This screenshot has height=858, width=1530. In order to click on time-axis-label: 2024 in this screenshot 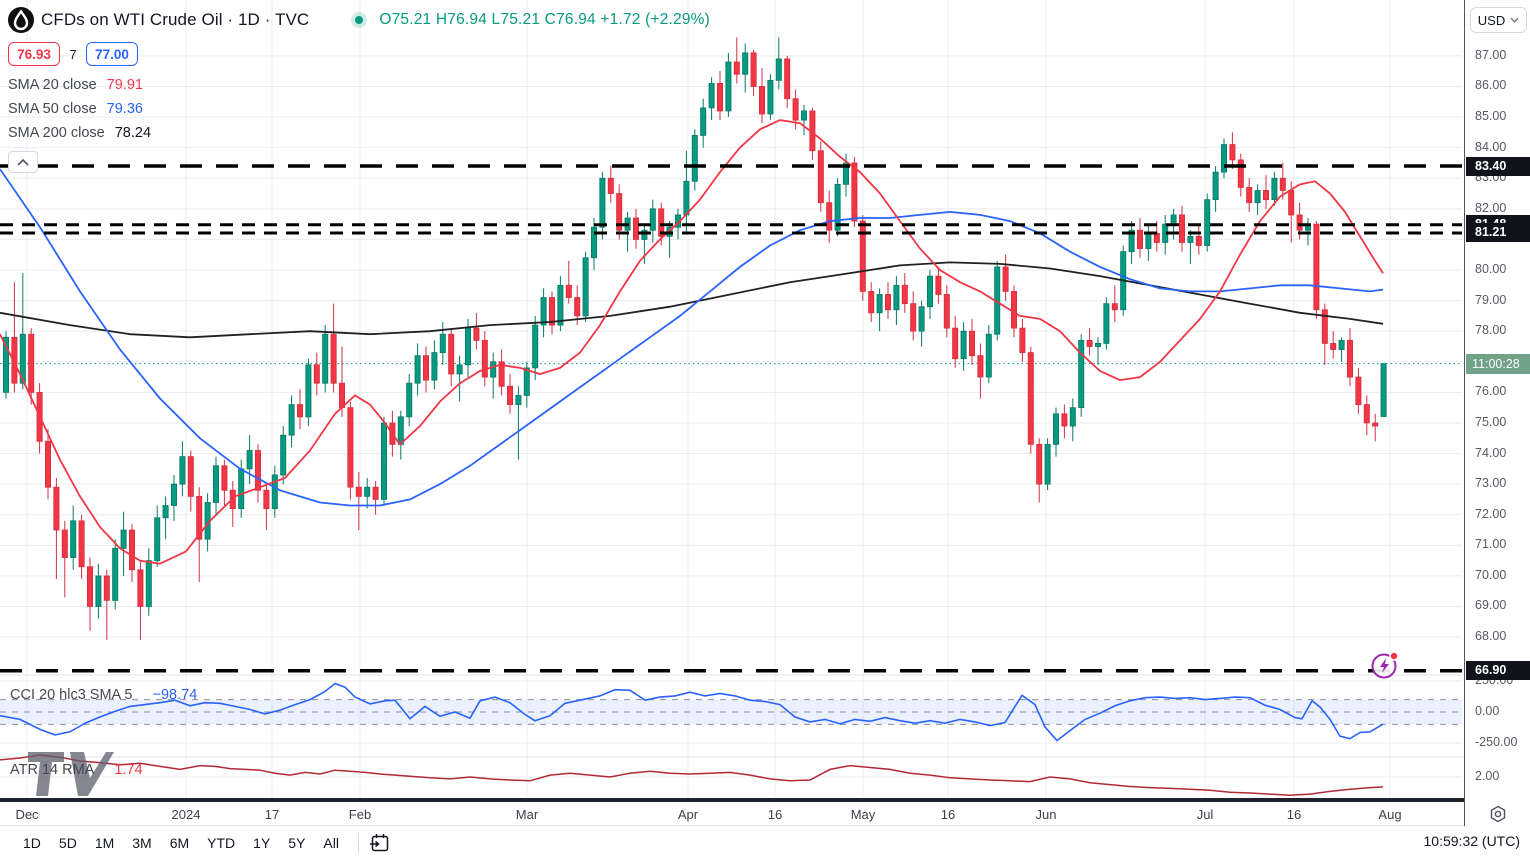, I will do `click(186, 814)`.